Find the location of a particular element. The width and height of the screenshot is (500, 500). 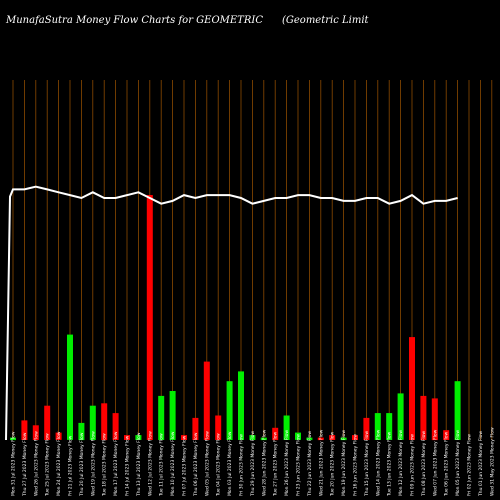

date-label: Thu 15 Jun 2023 Money Flow is located at coordinates (367, 464).